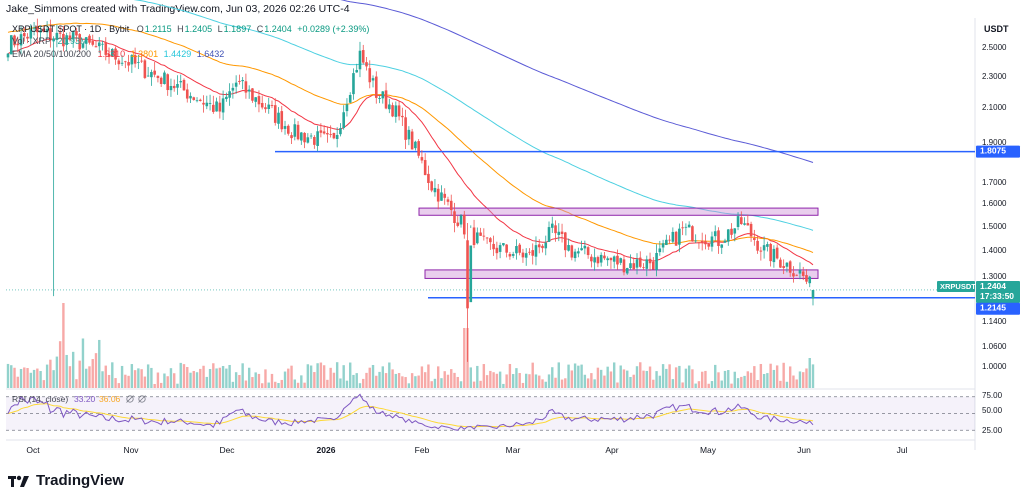 This screenshot has height=502, width=1024. What do you see at coordinates (804, 450) in the screenshot?
I see `month-label: Jun` at bounding box center [804, 450].